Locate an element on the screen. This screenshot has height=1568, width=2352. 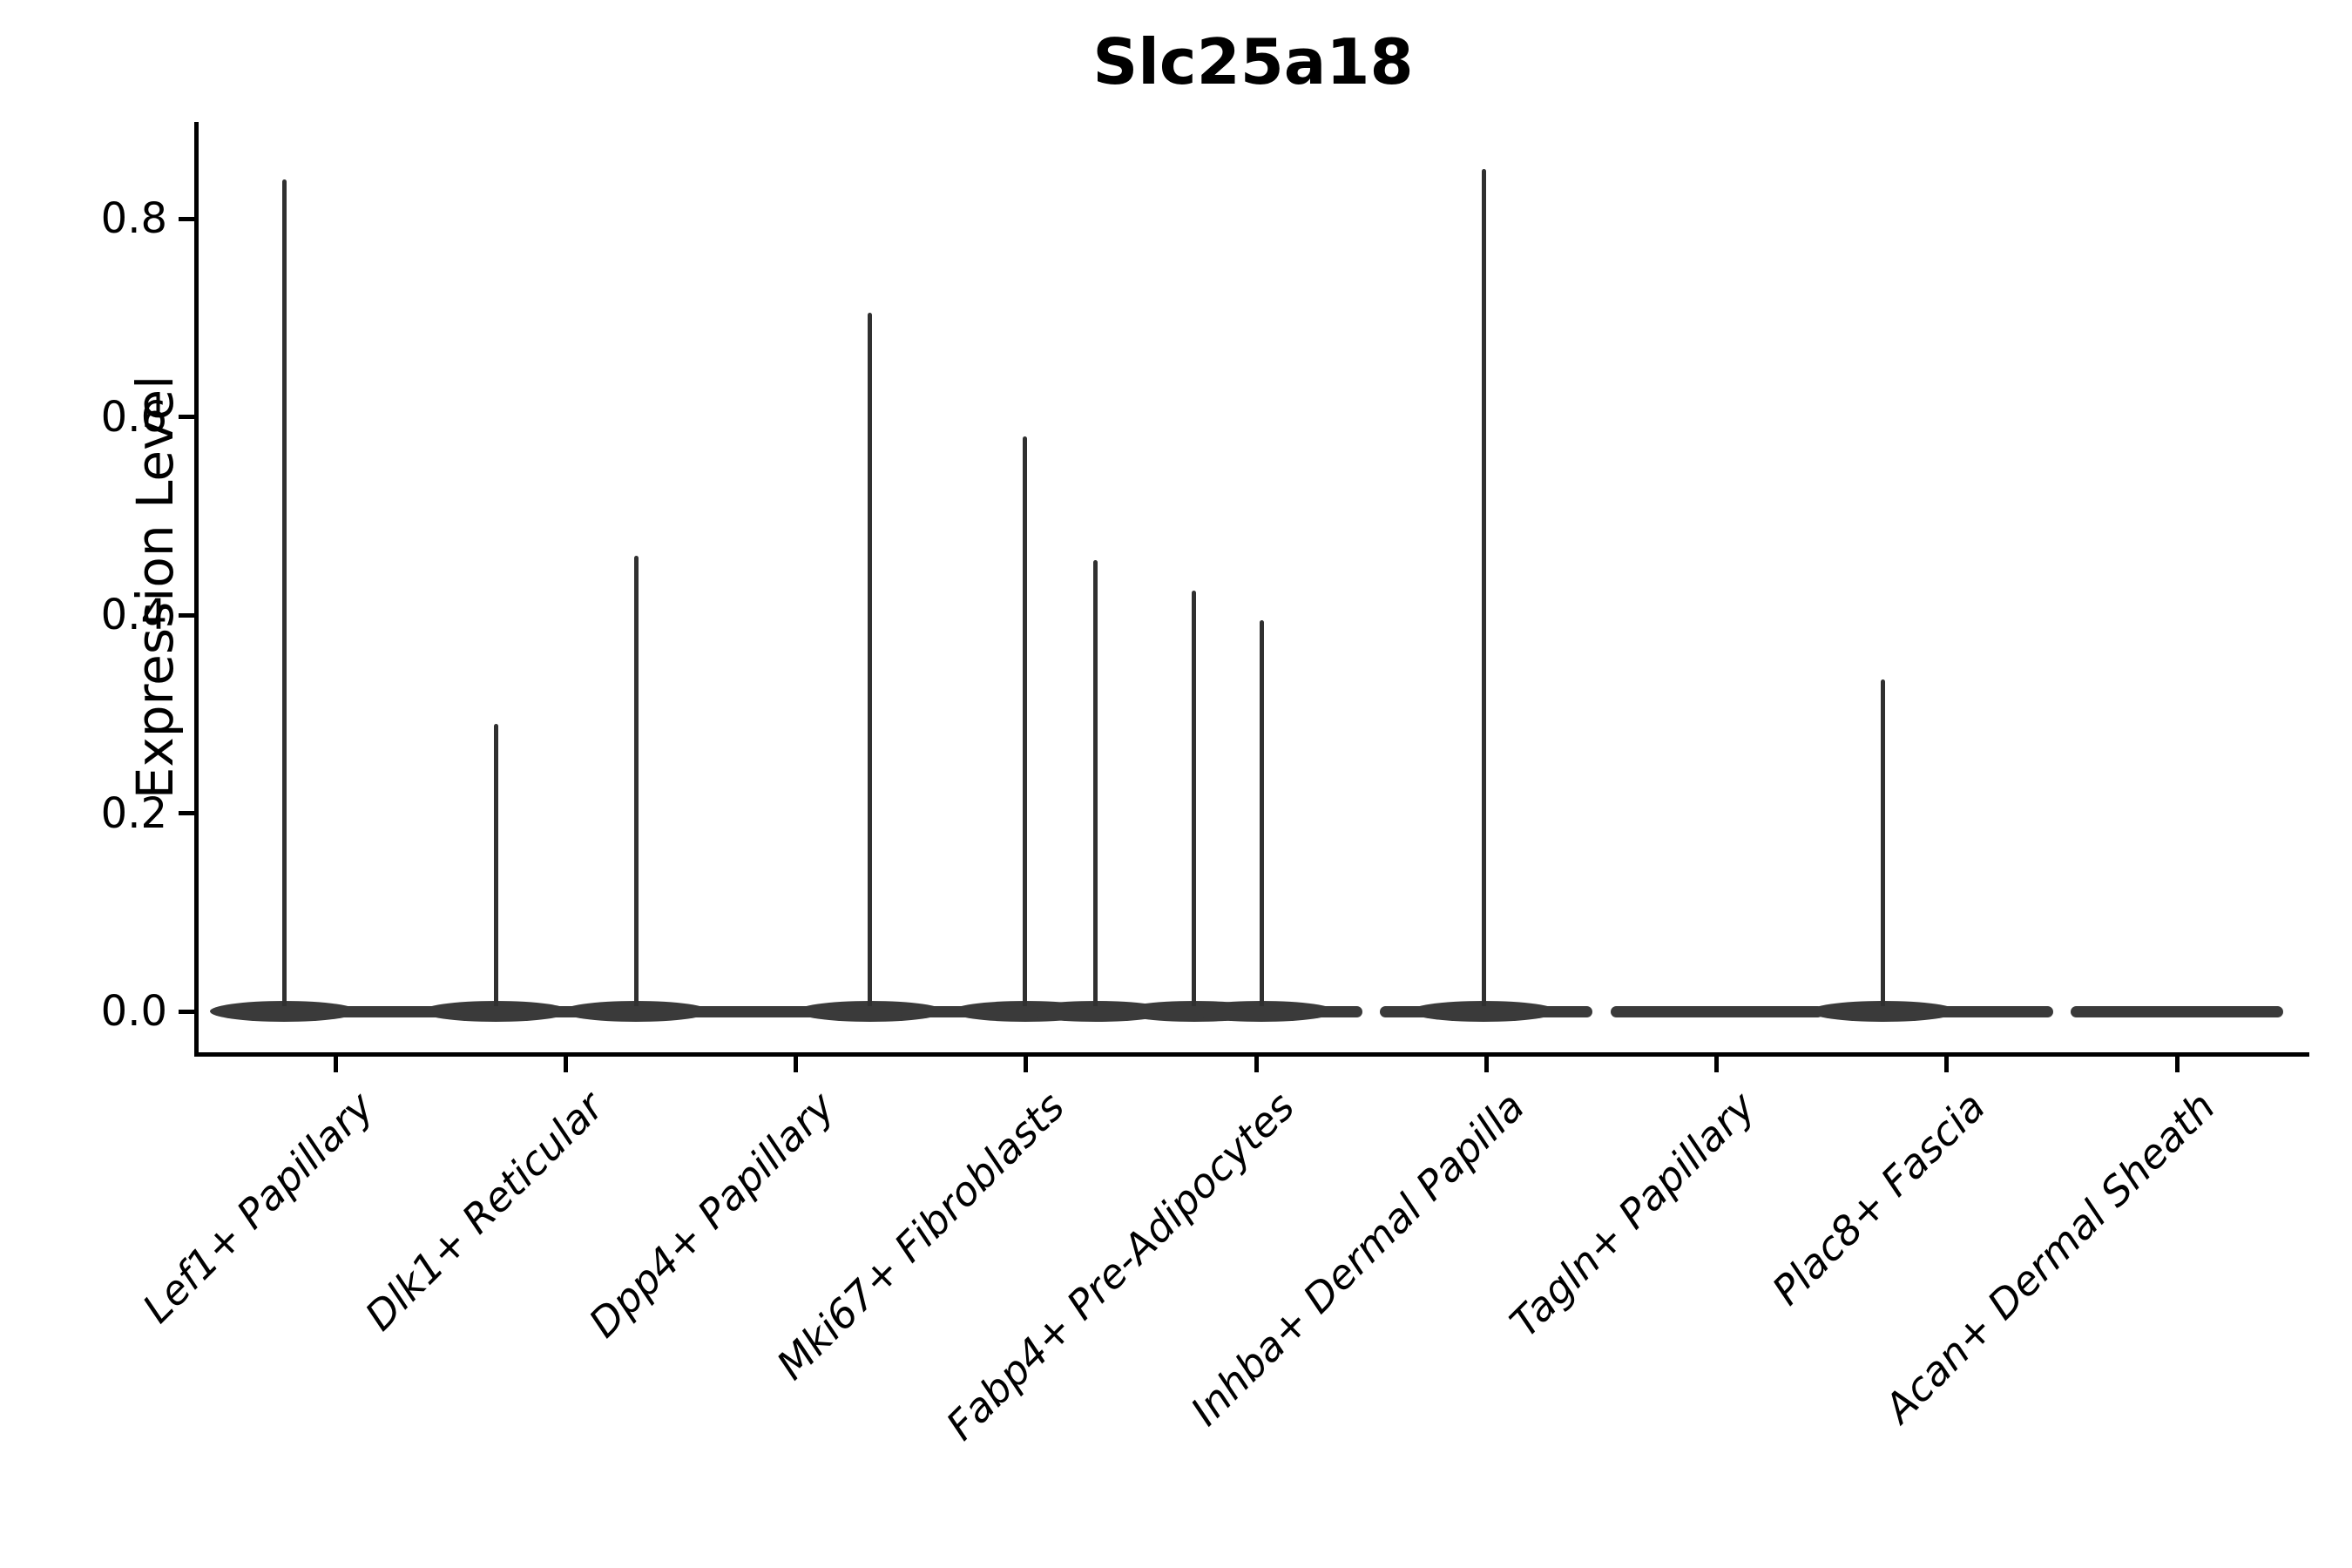
x-tick-label: Dpp4+ Papillary is located at coordinates (711, 1215).